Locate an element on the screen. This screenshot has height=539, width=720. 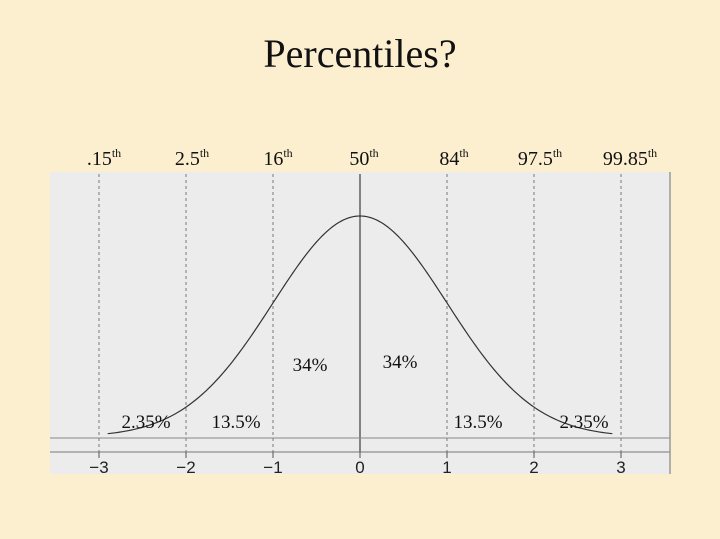
percentile-value-0: .15 is located at coordinates (99, 159).